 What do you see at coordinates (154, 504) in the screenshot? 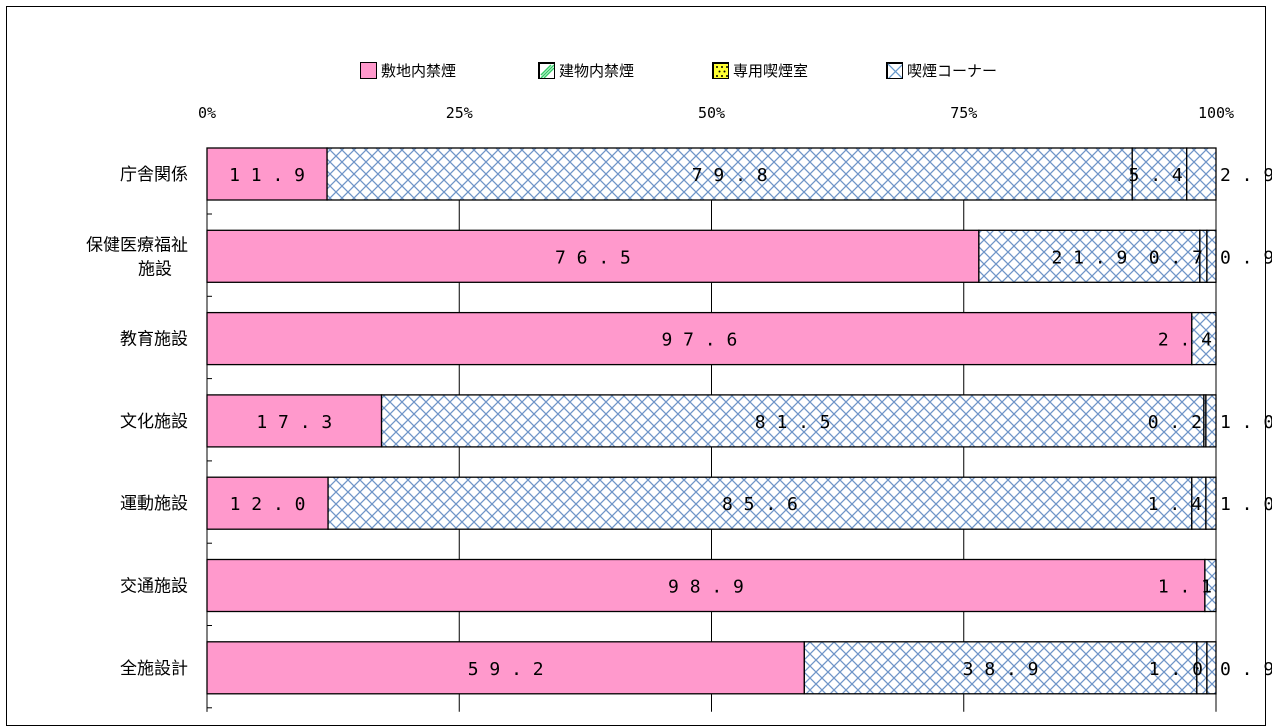
I see `category-label: 運動施設` at bounding box center [154, 504].